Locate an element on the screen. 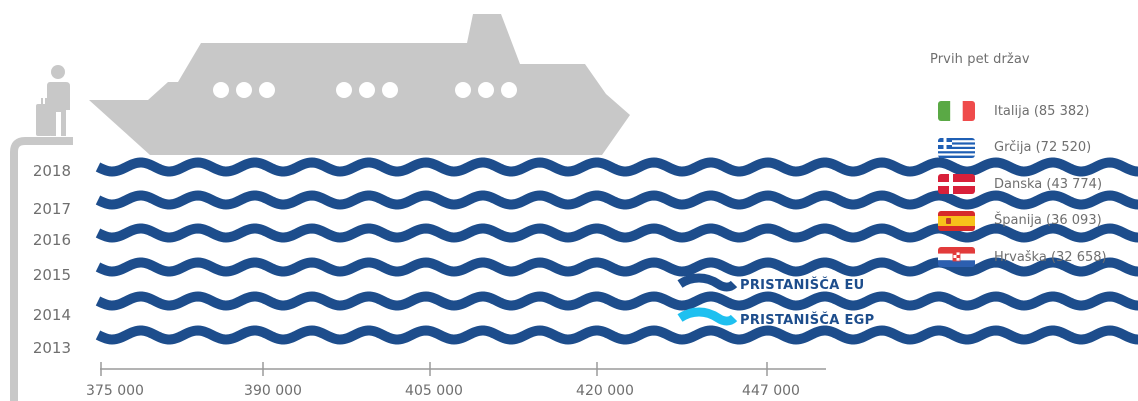 The width and height of the screenshot is (1138, 401). country-item-croatia: Hrvaška (32 658) is located at coordinates (1034, 257).